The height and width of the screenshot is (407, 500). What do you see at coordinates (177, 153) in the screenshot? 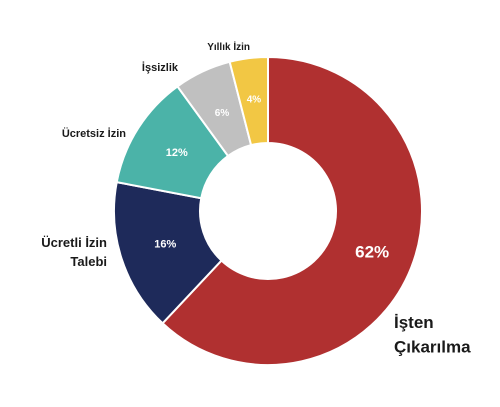
I see `percent-label-ucretsiz-izin: 12%` at bounding box center [177, 153].